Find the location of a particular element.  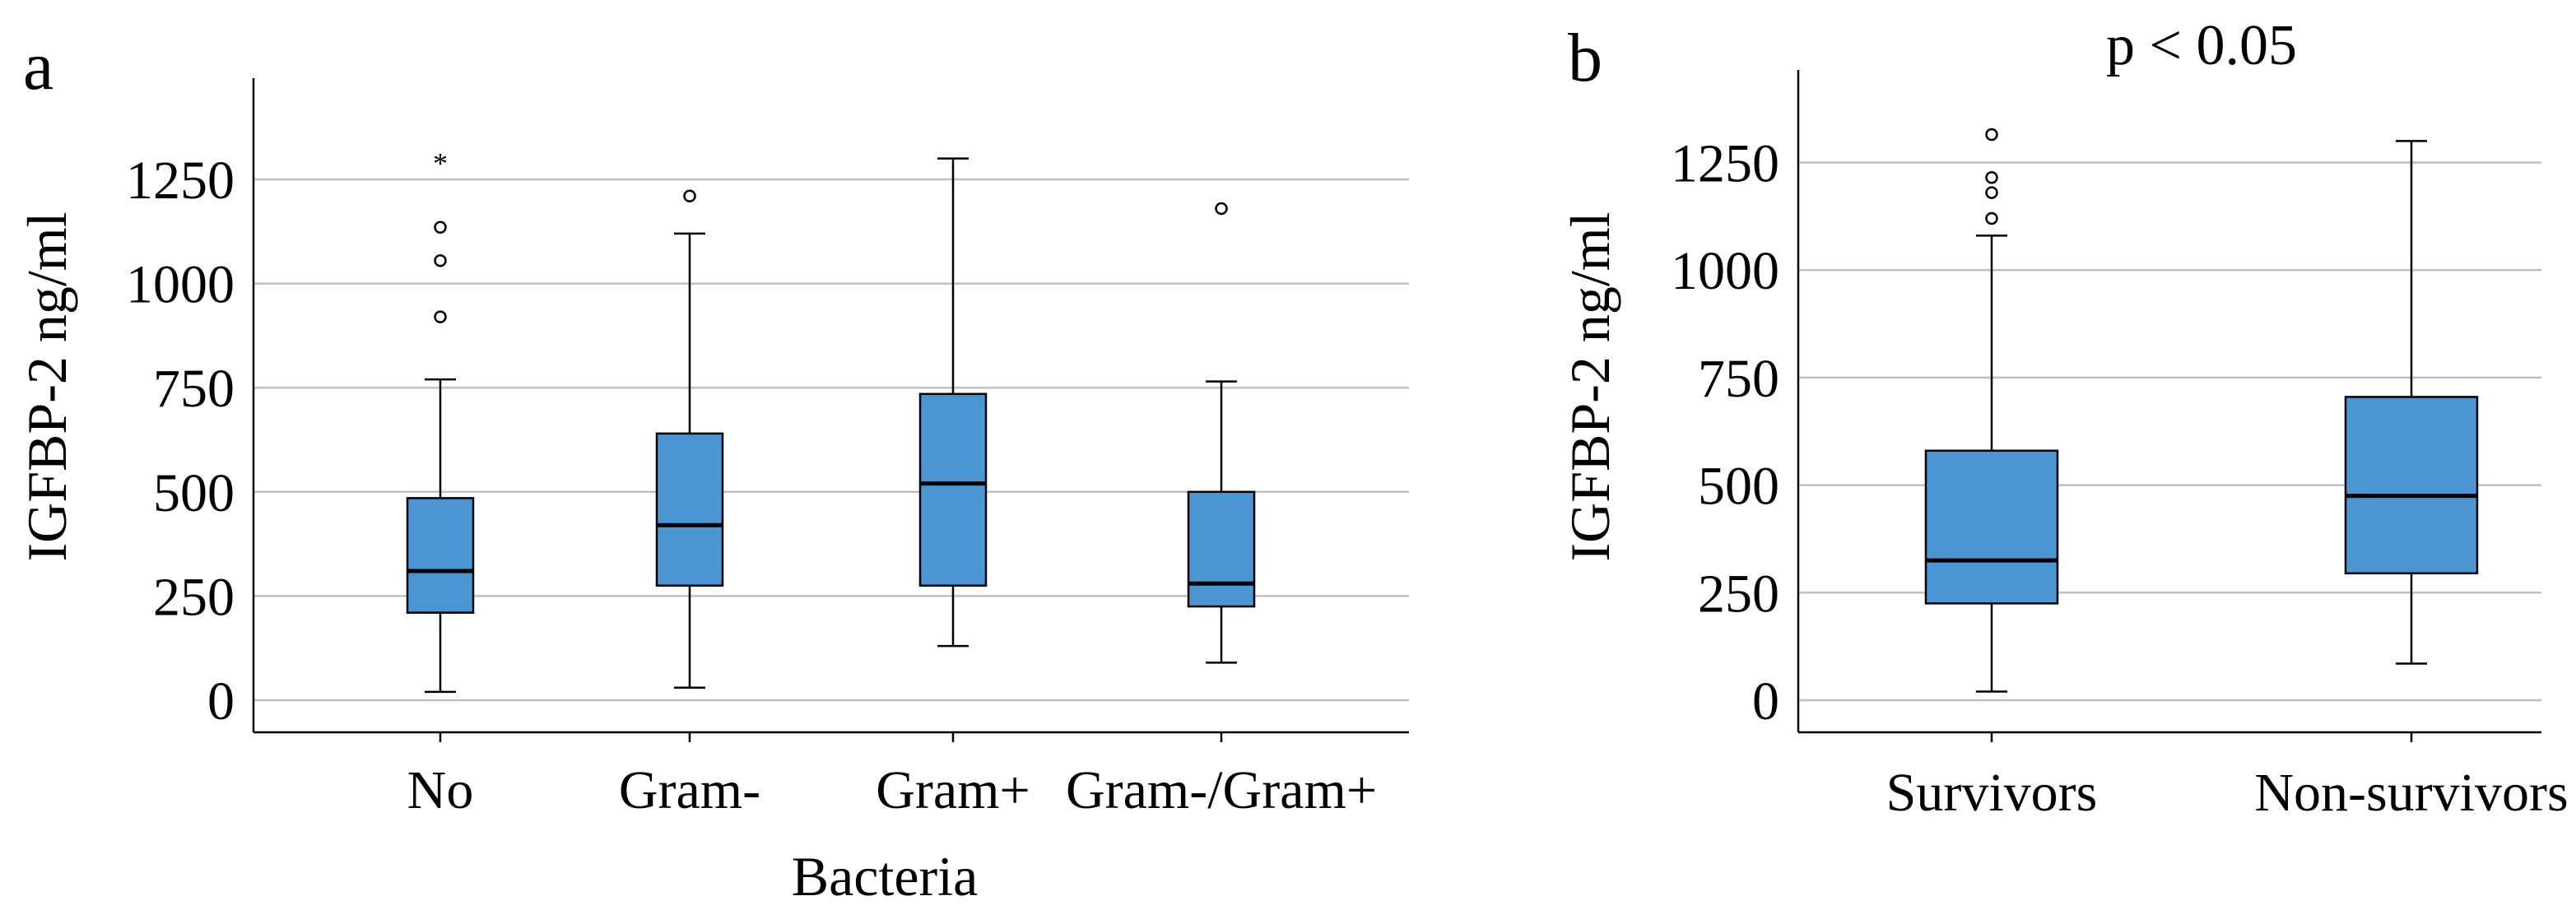

panel-a-y-axis-title: IGFBP-2 ng/ml is located at coordinates (47, 386).